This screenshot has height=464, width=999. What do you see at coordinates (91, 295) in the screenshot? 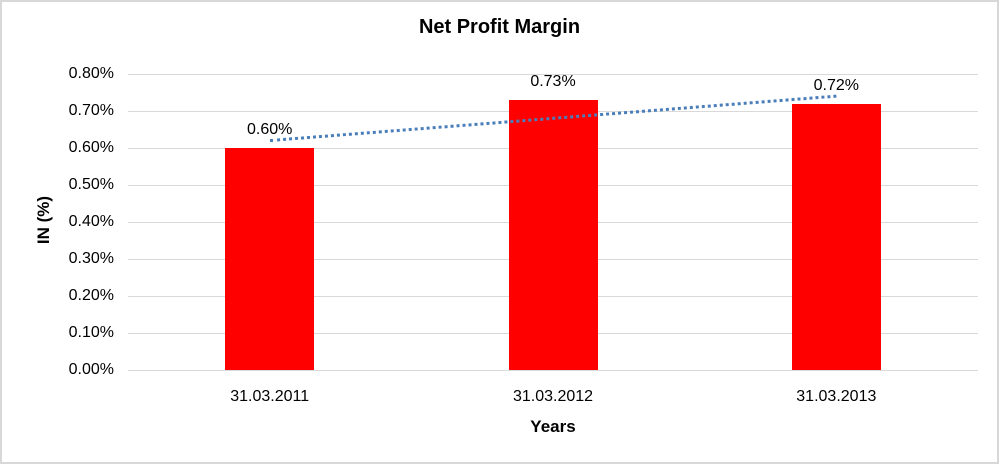
I see `y-tick-label: 0.20%` at bounding box center [91, 295].